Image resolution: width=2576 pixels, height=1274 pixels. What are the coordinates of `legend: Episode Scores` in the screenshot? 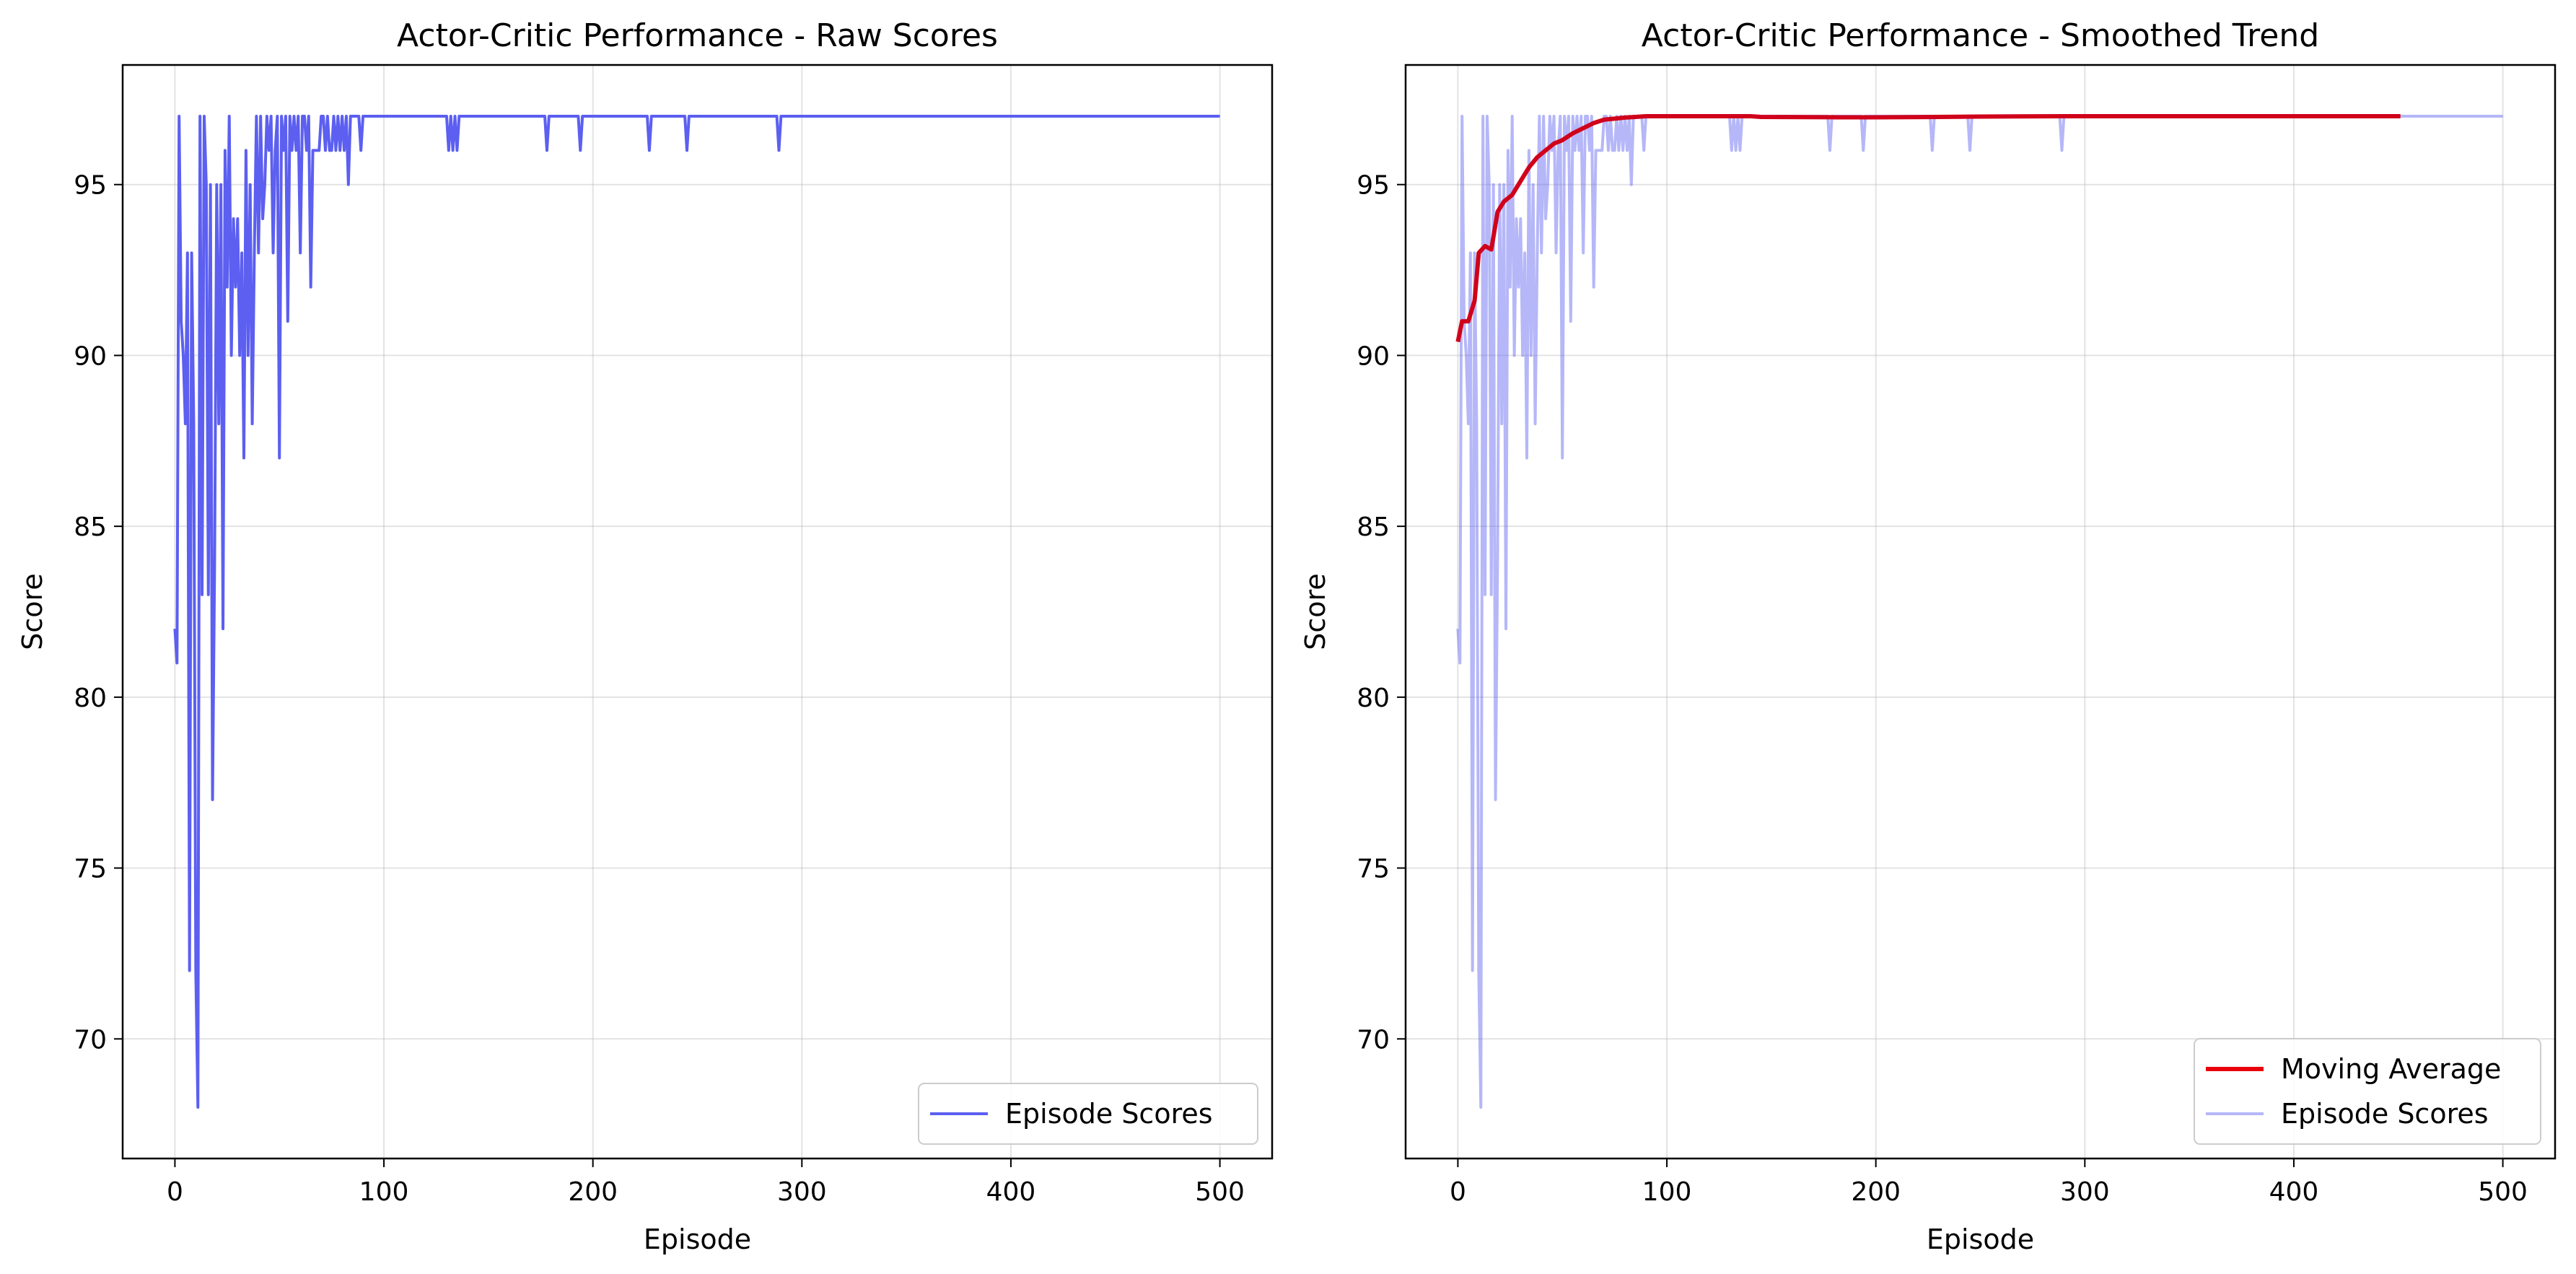 It's located at (1088, 1114).